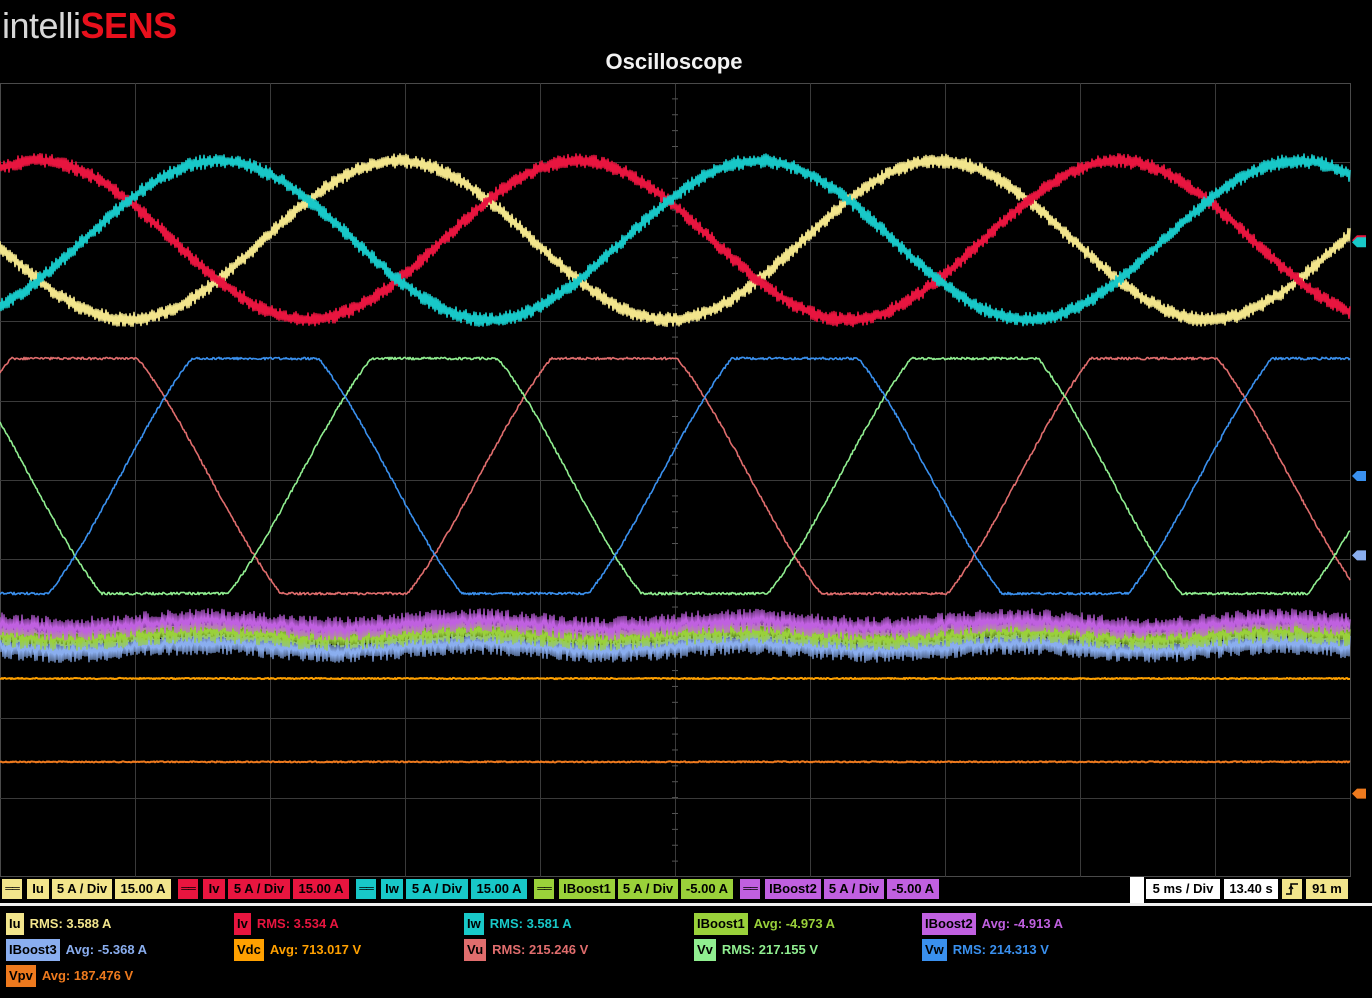 This screenshot has width=1372, height=998. What do you see at coordinates (587, 889) in the screenshot?
I see `channel-iboost1: IBoost1` at bounding box center [587, 889].